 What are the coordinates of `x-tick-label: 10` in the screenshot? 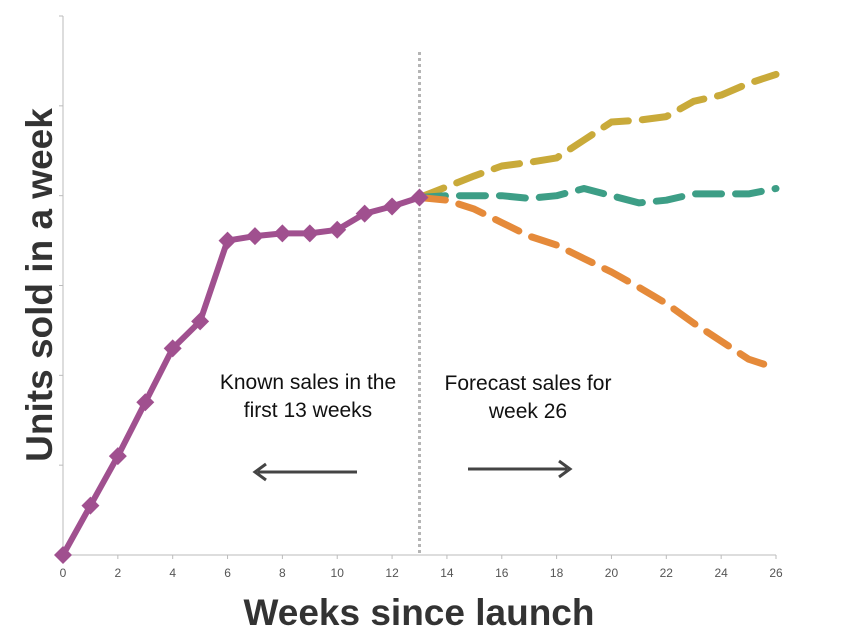 It's located at (338, 573).